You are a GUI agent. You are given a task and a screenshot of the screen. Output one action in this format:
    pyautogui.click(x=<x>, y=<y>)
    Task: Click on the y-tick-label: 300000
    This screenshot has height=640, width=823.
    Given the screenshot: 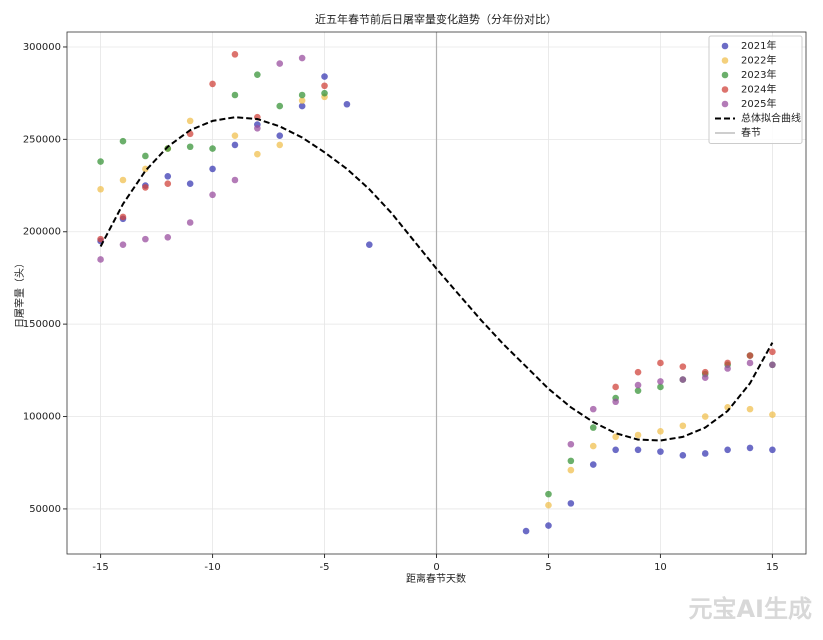 What is the action you would take?
    pyautogui.click(x=42, y=47)
    